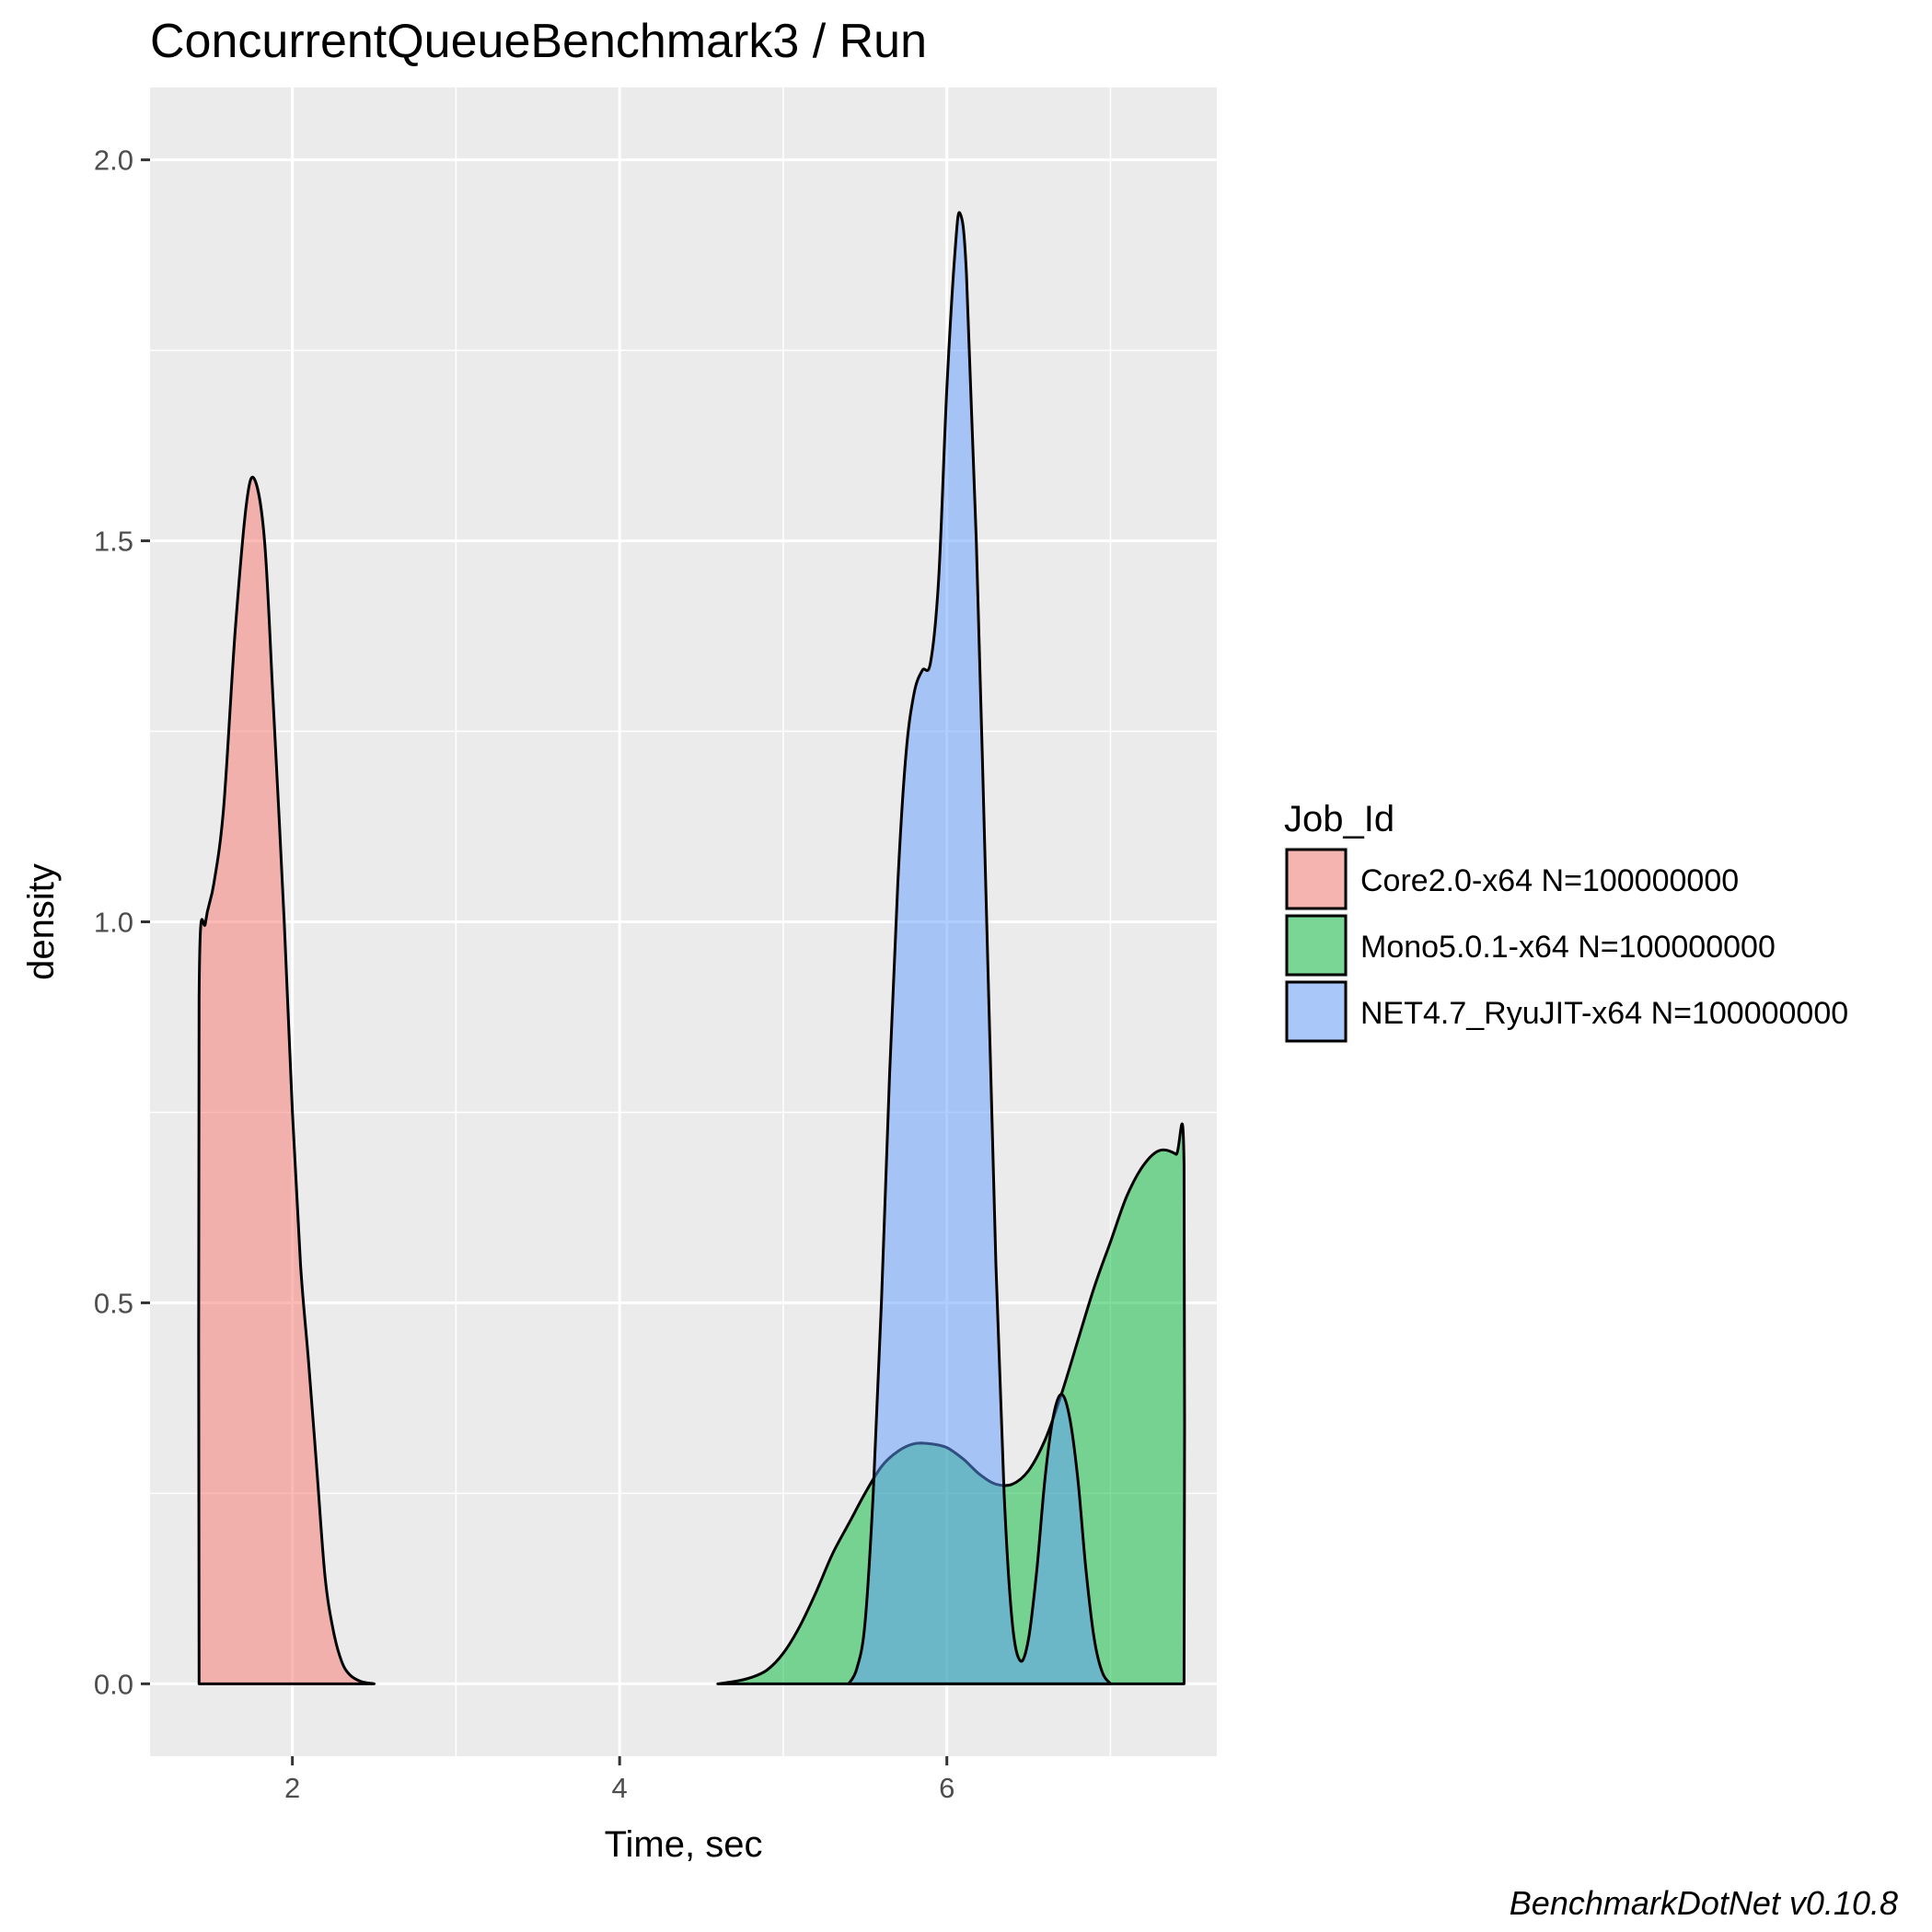  Describe the element at coordinates (946, 1788) in the screenshot. I see `x-tick-label: 6` at that location.